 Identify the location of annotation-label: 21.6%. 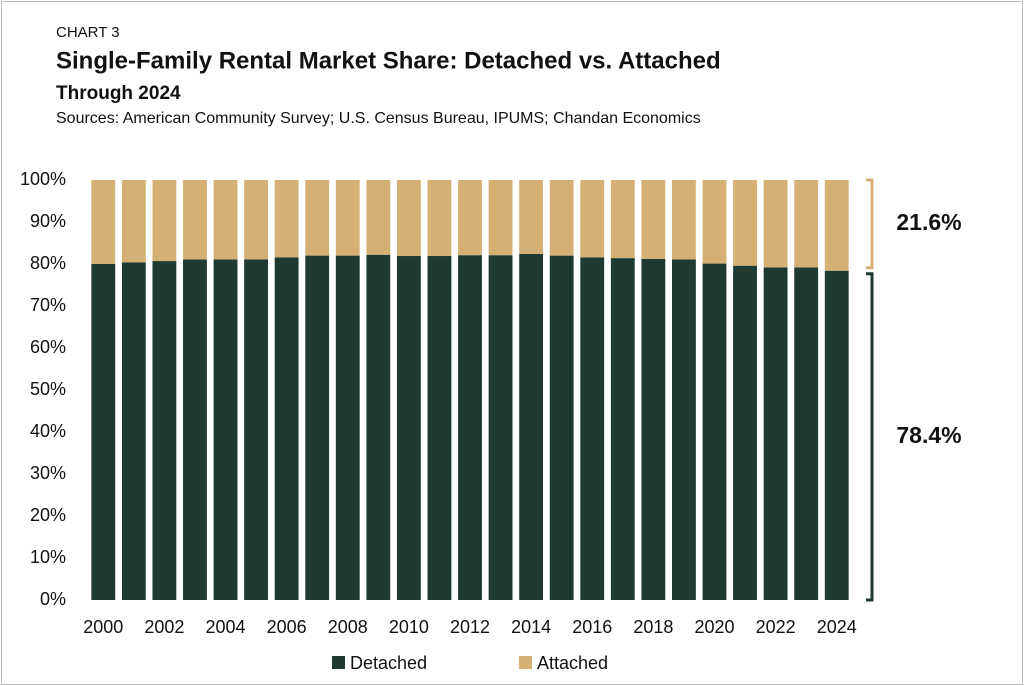
(928, 222).